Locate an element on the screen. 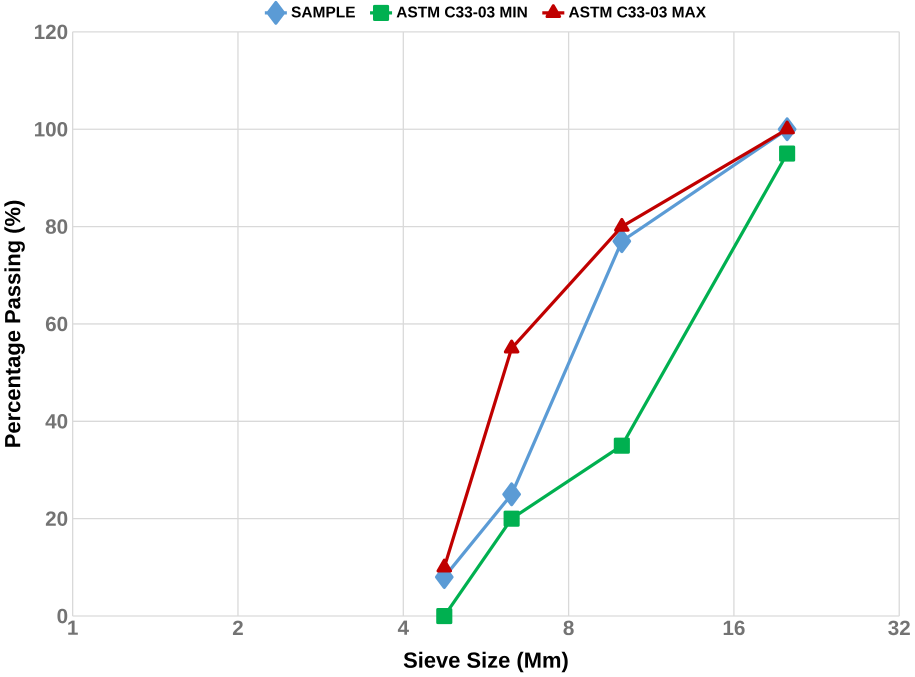 Image resolution: width=915 pixels, height=677 pixels. y-tick-label: 80 is located at coordinates (57, 227).